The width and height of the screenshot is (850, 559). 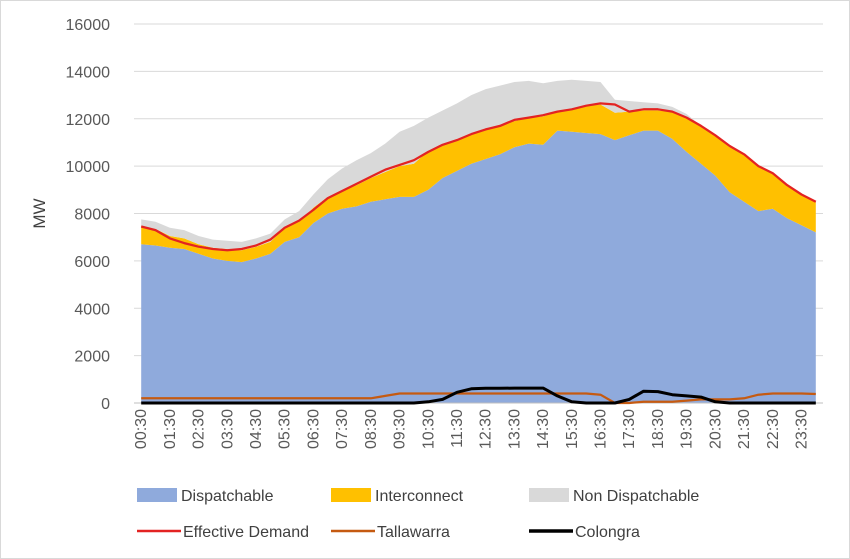 What do you see at coordinates (313, 429) in the screenshot?
I see `x-tick-label: 06:30` at bounding box center [313, 429].